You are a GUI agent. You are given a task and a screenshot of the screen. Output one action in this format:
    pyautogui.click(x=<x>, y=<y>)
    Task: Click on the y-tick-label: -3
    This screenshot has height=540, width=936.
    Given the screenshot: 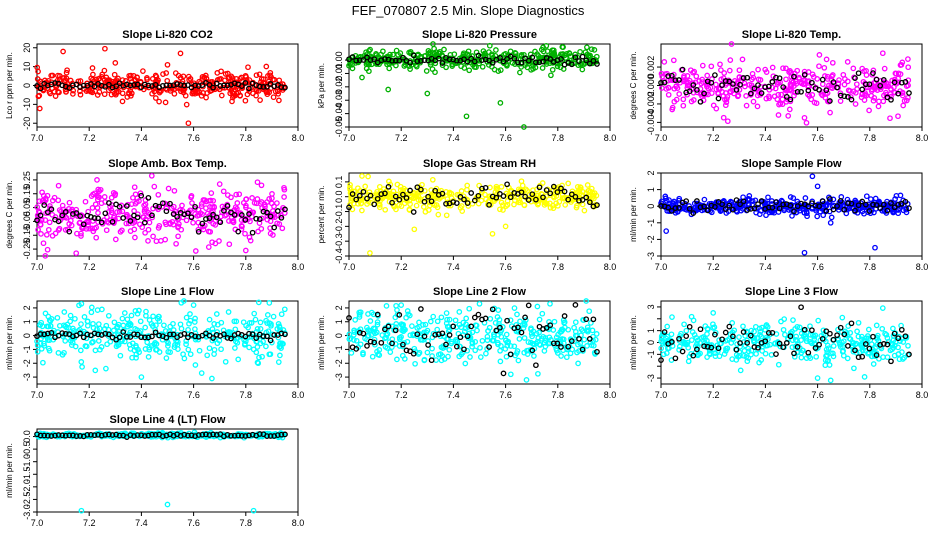 What is the action you would take?
    pyautogui.click(x=651, y=378)
    